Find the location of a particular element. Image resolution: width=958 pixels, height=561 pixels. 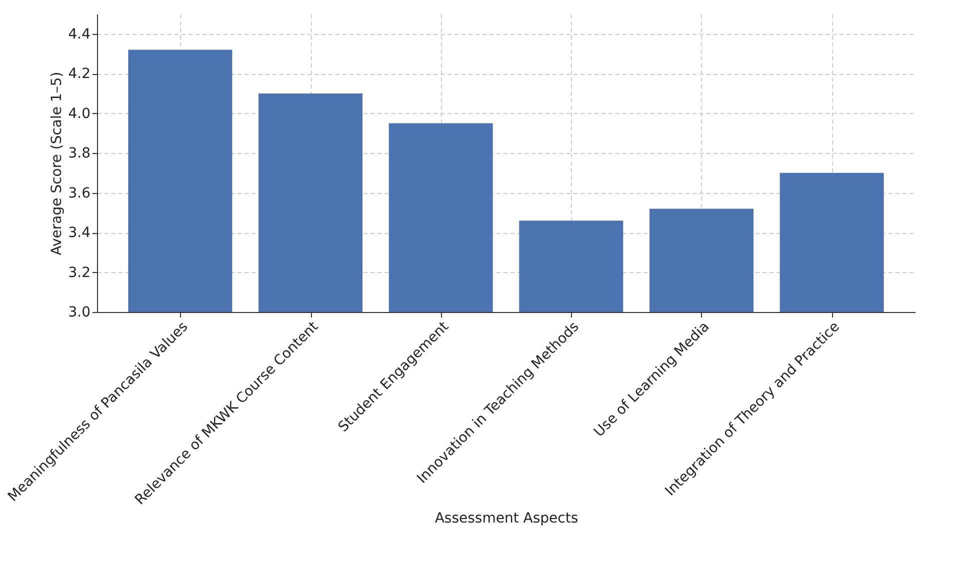

y-tick-label: 3.0 is located at coordinates (79, 312).